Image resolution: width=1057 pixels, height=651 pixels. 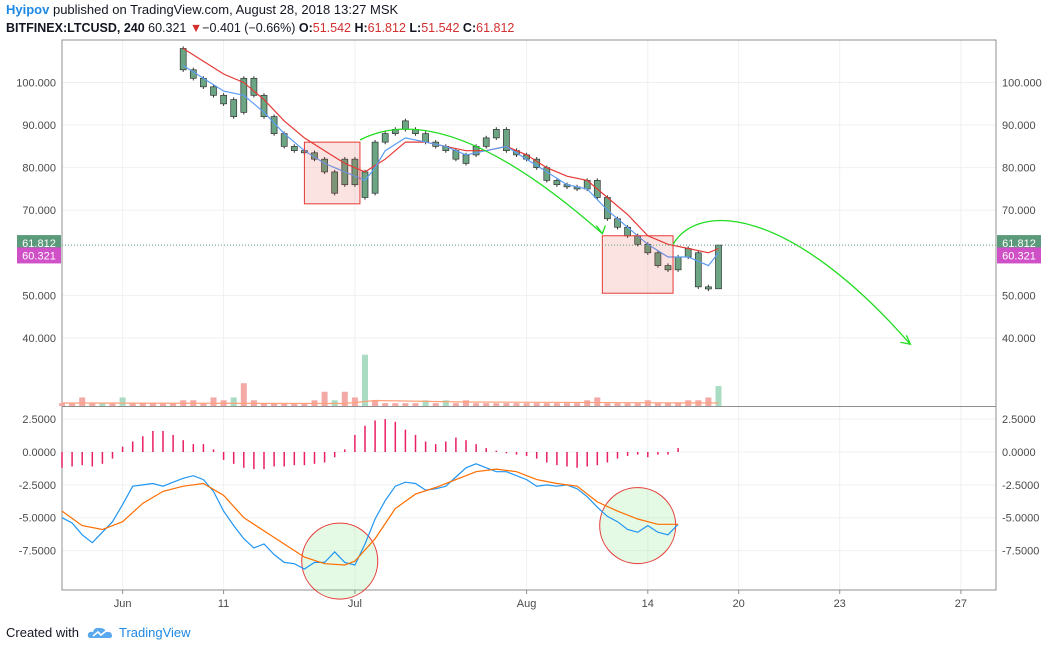 What do you see at coordinates (331, 28) in the screenshot?
I see `open-value: 51.542` at bounding box center [331, 28].